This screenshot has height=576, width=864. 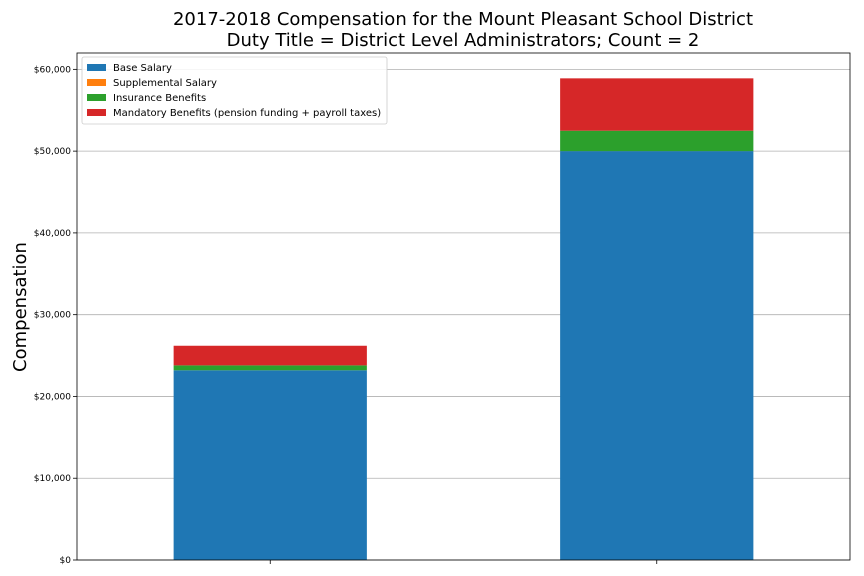 I want to click on legend-label: Insurance Benefits, so click(x=159, y=98).